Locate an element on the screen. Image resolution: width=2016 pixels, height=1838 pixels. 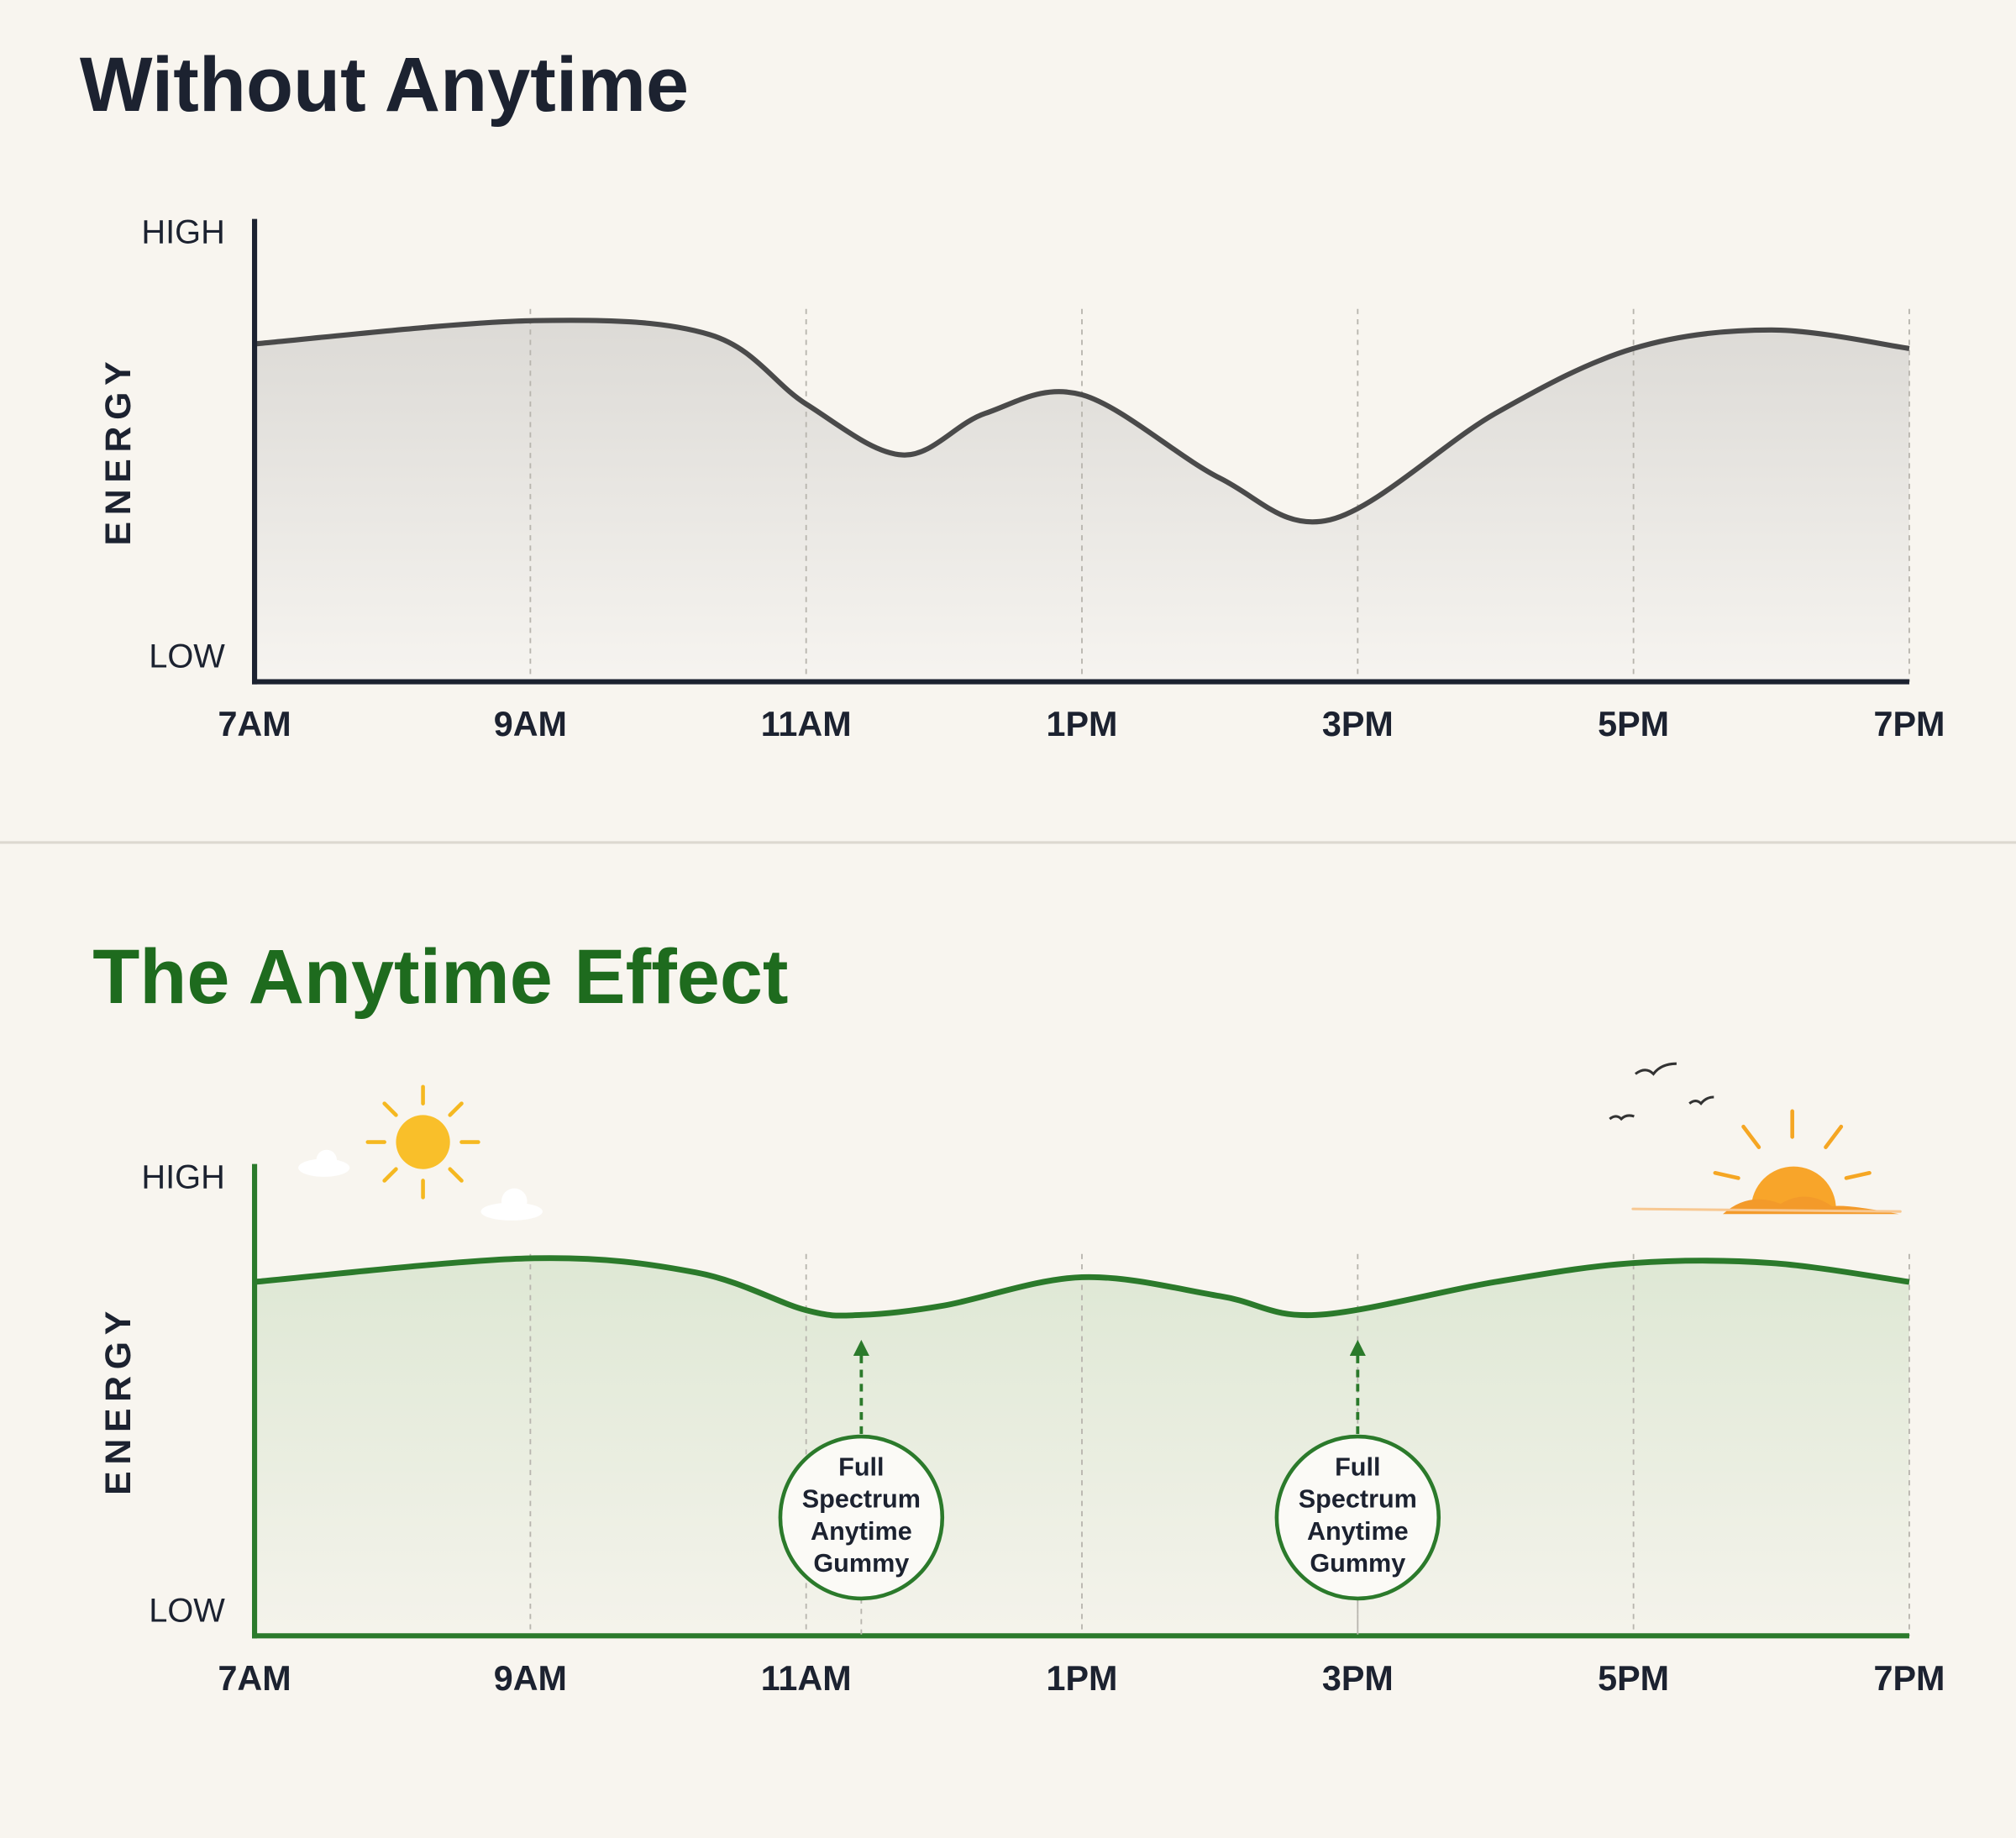
birds is located at coordinates (1661, 1092).